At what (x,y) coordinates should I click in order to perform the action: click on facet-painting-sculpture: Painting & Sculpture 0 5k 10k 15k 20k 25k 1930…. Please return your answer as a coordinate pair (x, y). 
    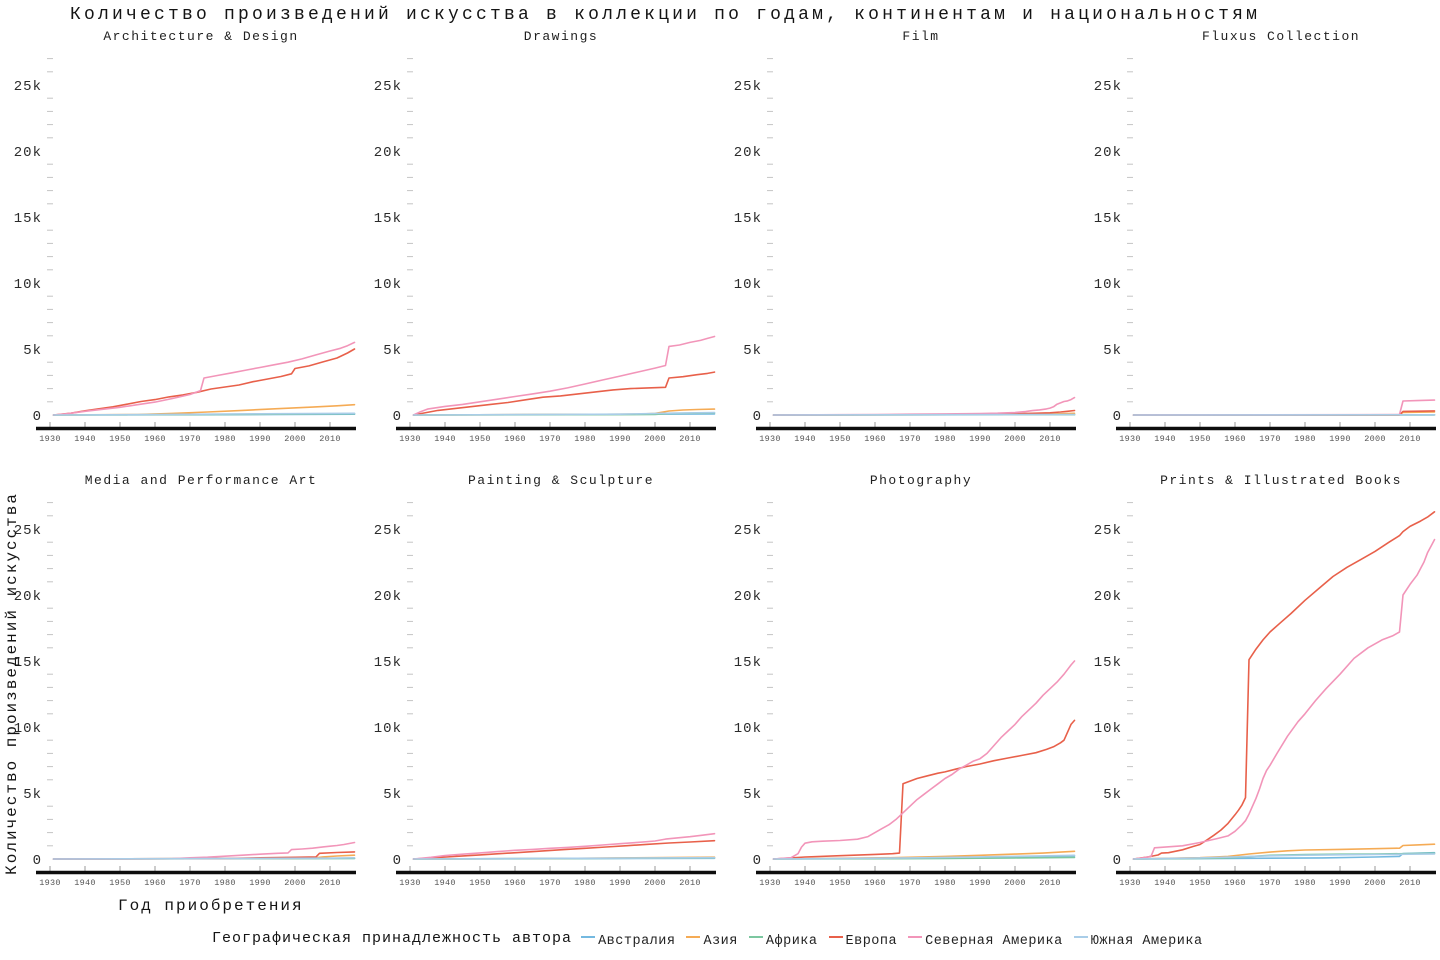
    Looking at the image, I should click on (540, 692).